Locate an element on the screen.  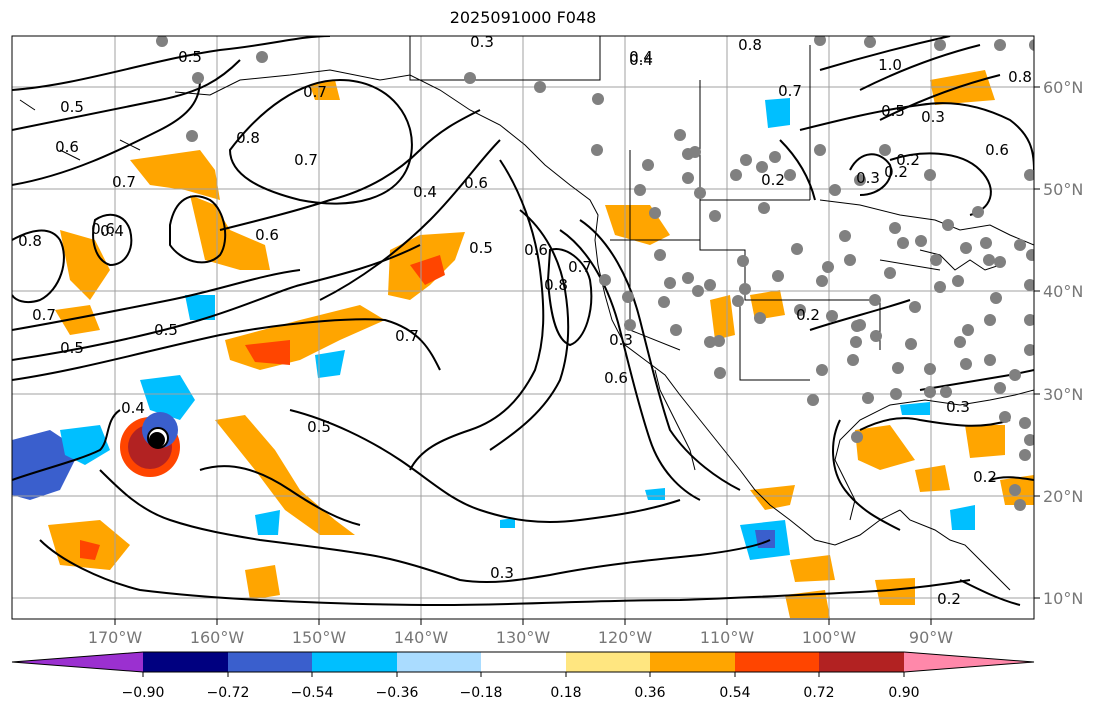
lat-label: 30°N is located at coordinates (1063, 394).